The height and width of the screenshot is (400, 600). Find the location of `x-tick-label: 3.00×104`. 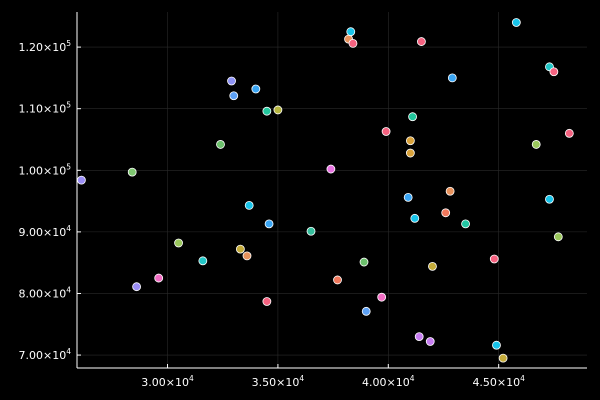

x-tick-label: 3.00×104 is located at coordinates (167, 381).